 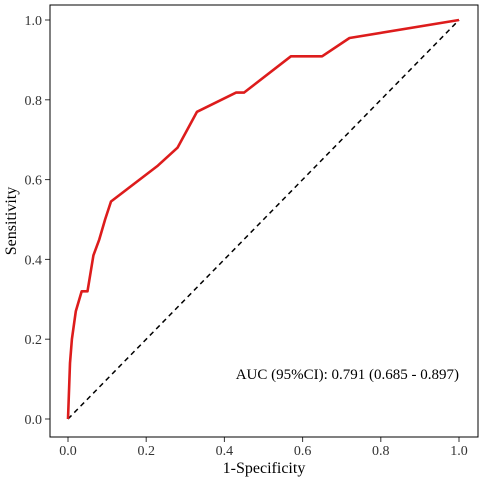 I want to click on x-tick-label: 0.4, so click(x=225, y=451).